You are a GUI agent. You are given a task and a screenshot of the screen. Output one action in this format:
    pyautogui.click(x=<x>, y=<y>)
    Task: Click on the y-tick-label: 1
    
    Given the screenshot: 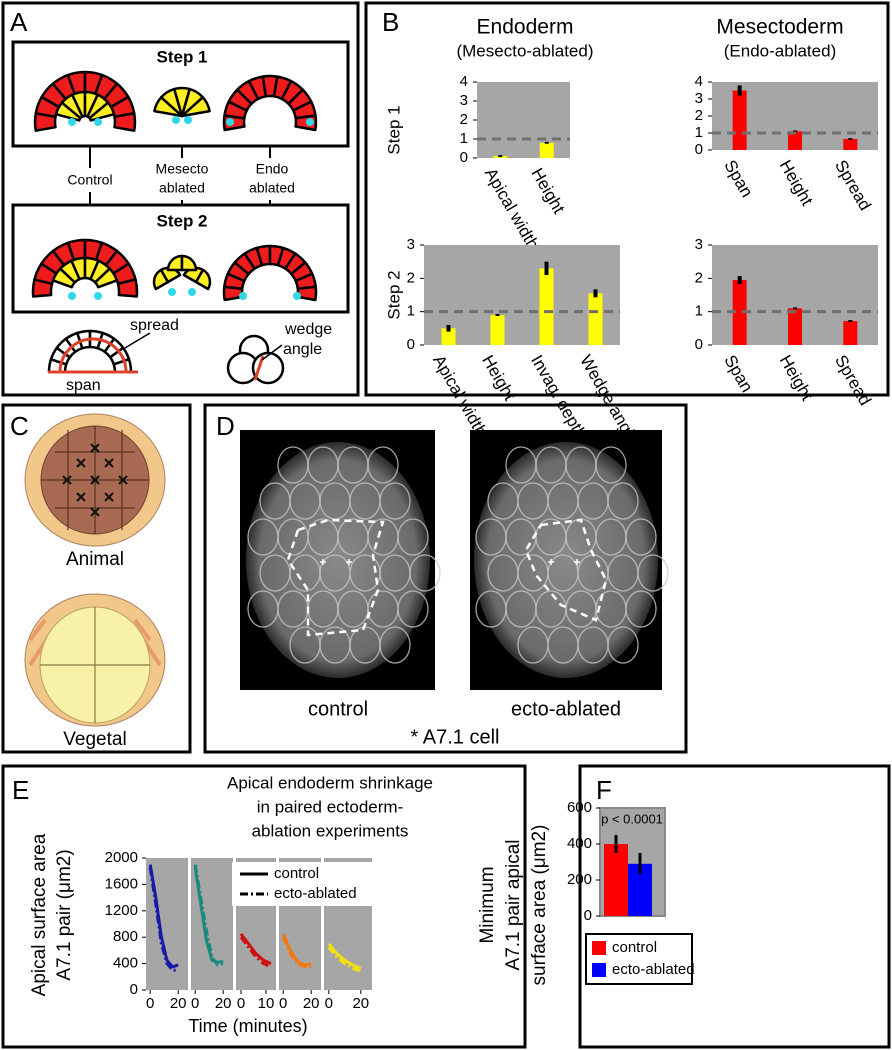 What is the action you would take?
    pyautogui.click(x=699, y=311)
    